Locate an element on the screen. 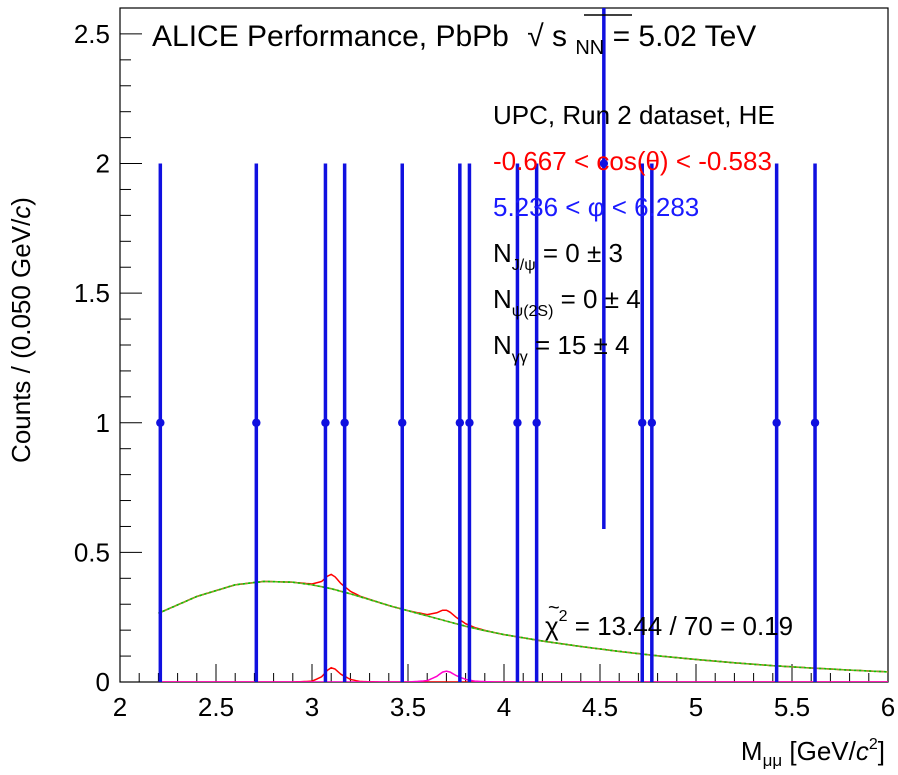 The width and height of the screenshot is (898, 775). energy-value: = 5.02 TeV is located at coordinates (685, 36).